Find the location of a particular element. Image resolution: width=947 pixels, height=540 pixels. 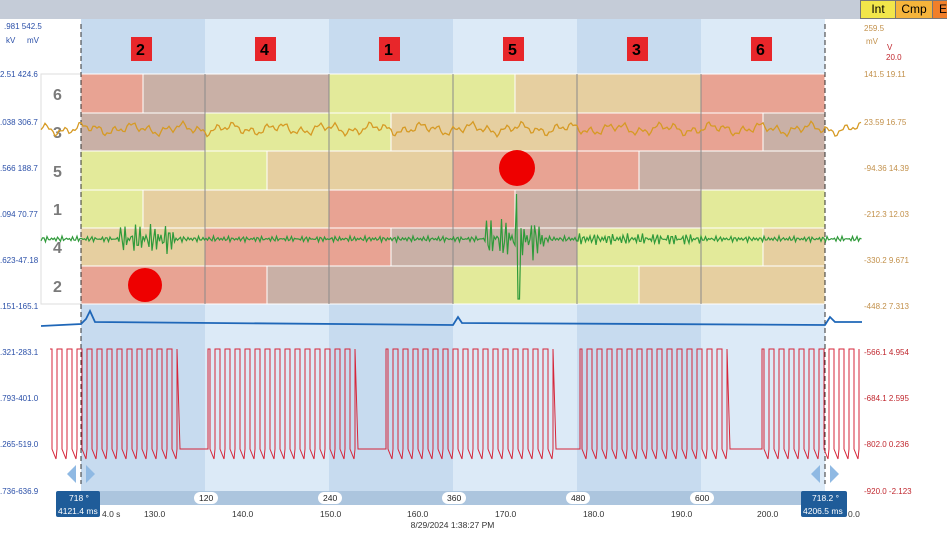

cursor-right-time: 4206.5 ms is located at coordinates (823, 511).